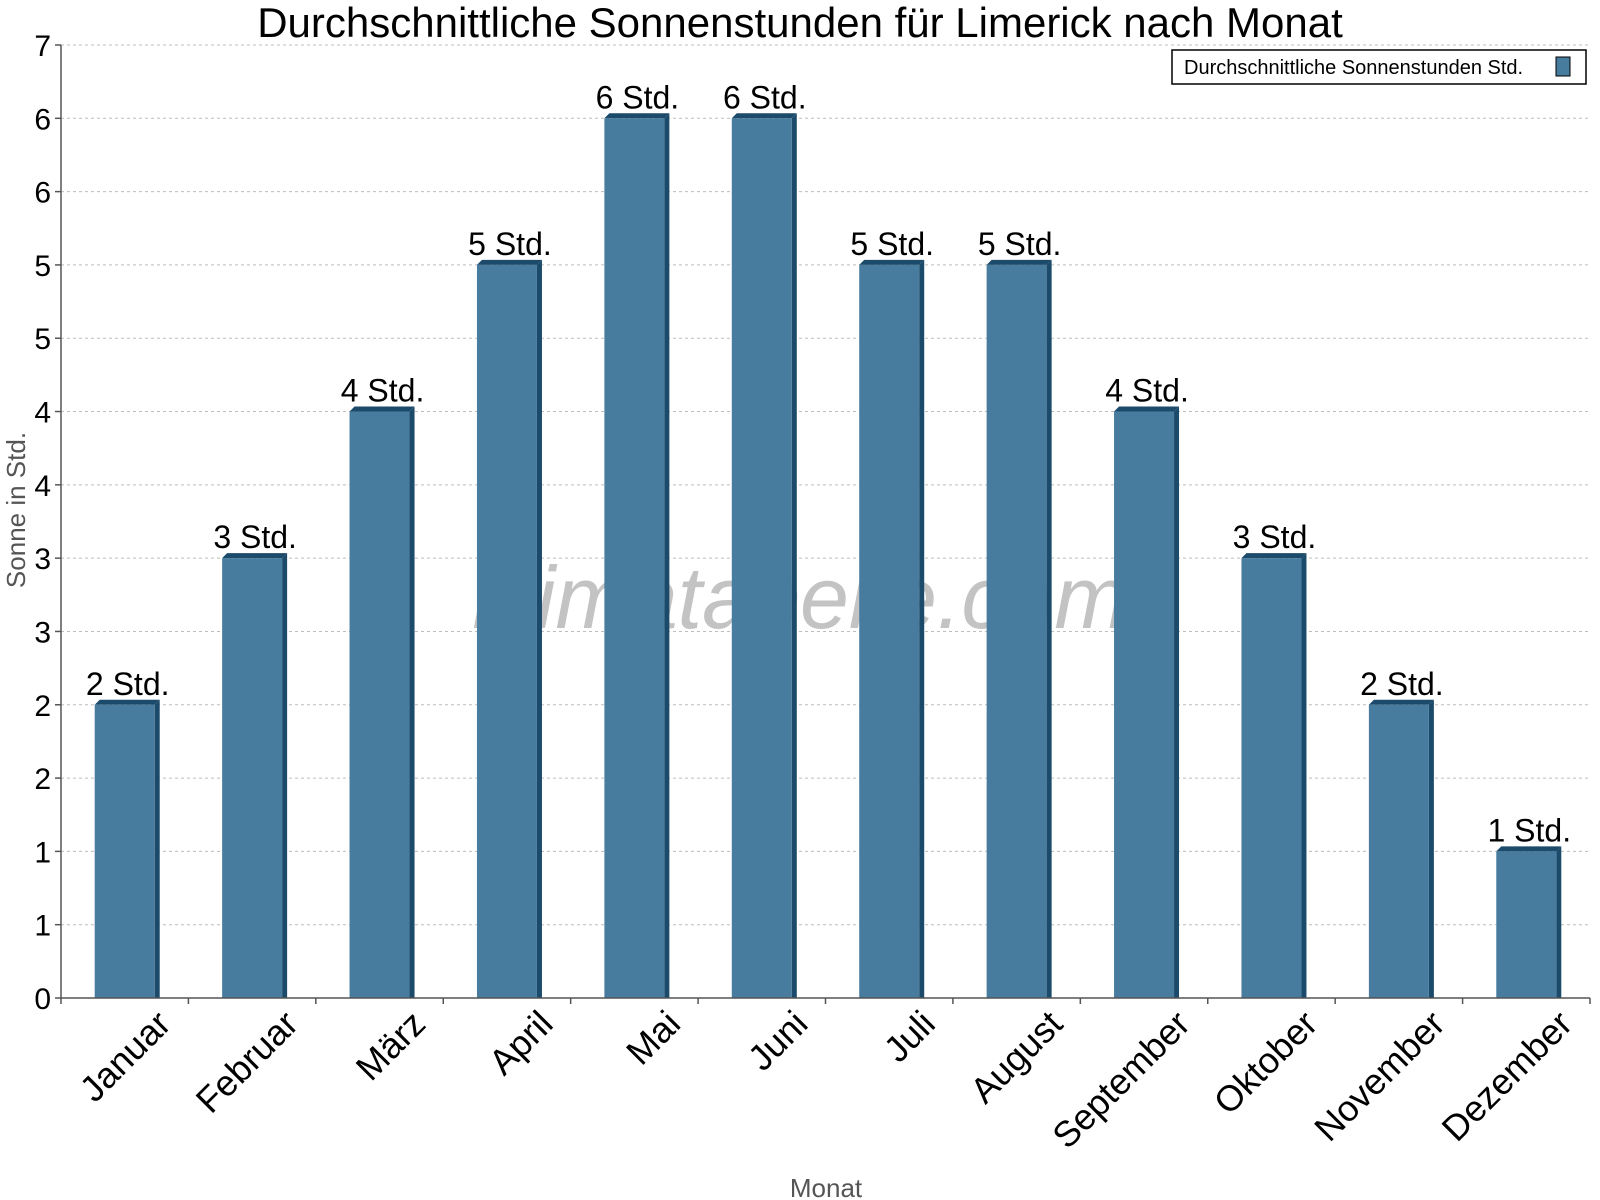 This screenshot has width=1600, height=1200. I want to click on legend: Durchschnittliche Sonnenstunden Std., so click(1379, 67).